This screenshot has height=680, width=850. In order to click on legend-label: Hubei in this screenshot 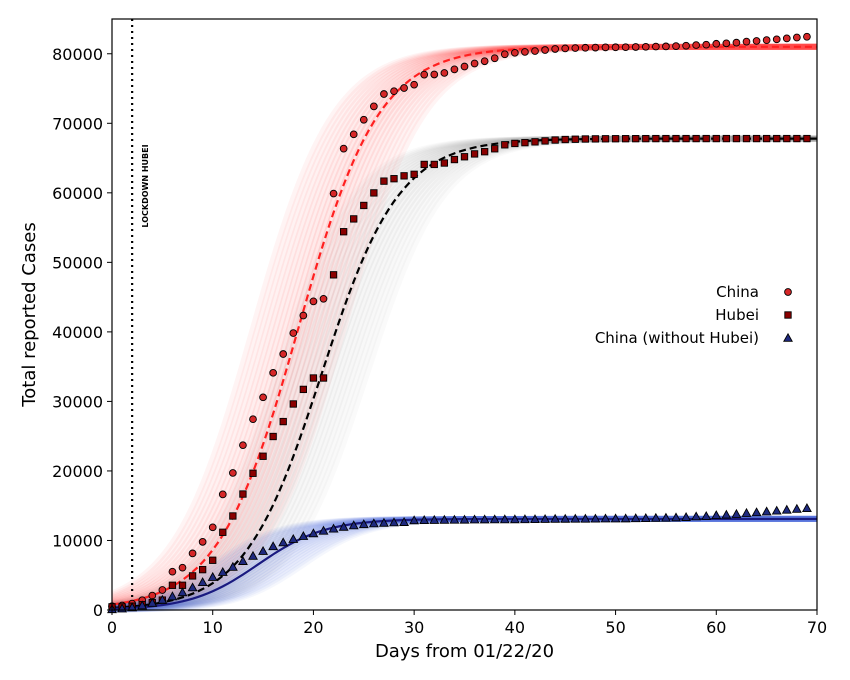, I will do `click(737, 315)`.